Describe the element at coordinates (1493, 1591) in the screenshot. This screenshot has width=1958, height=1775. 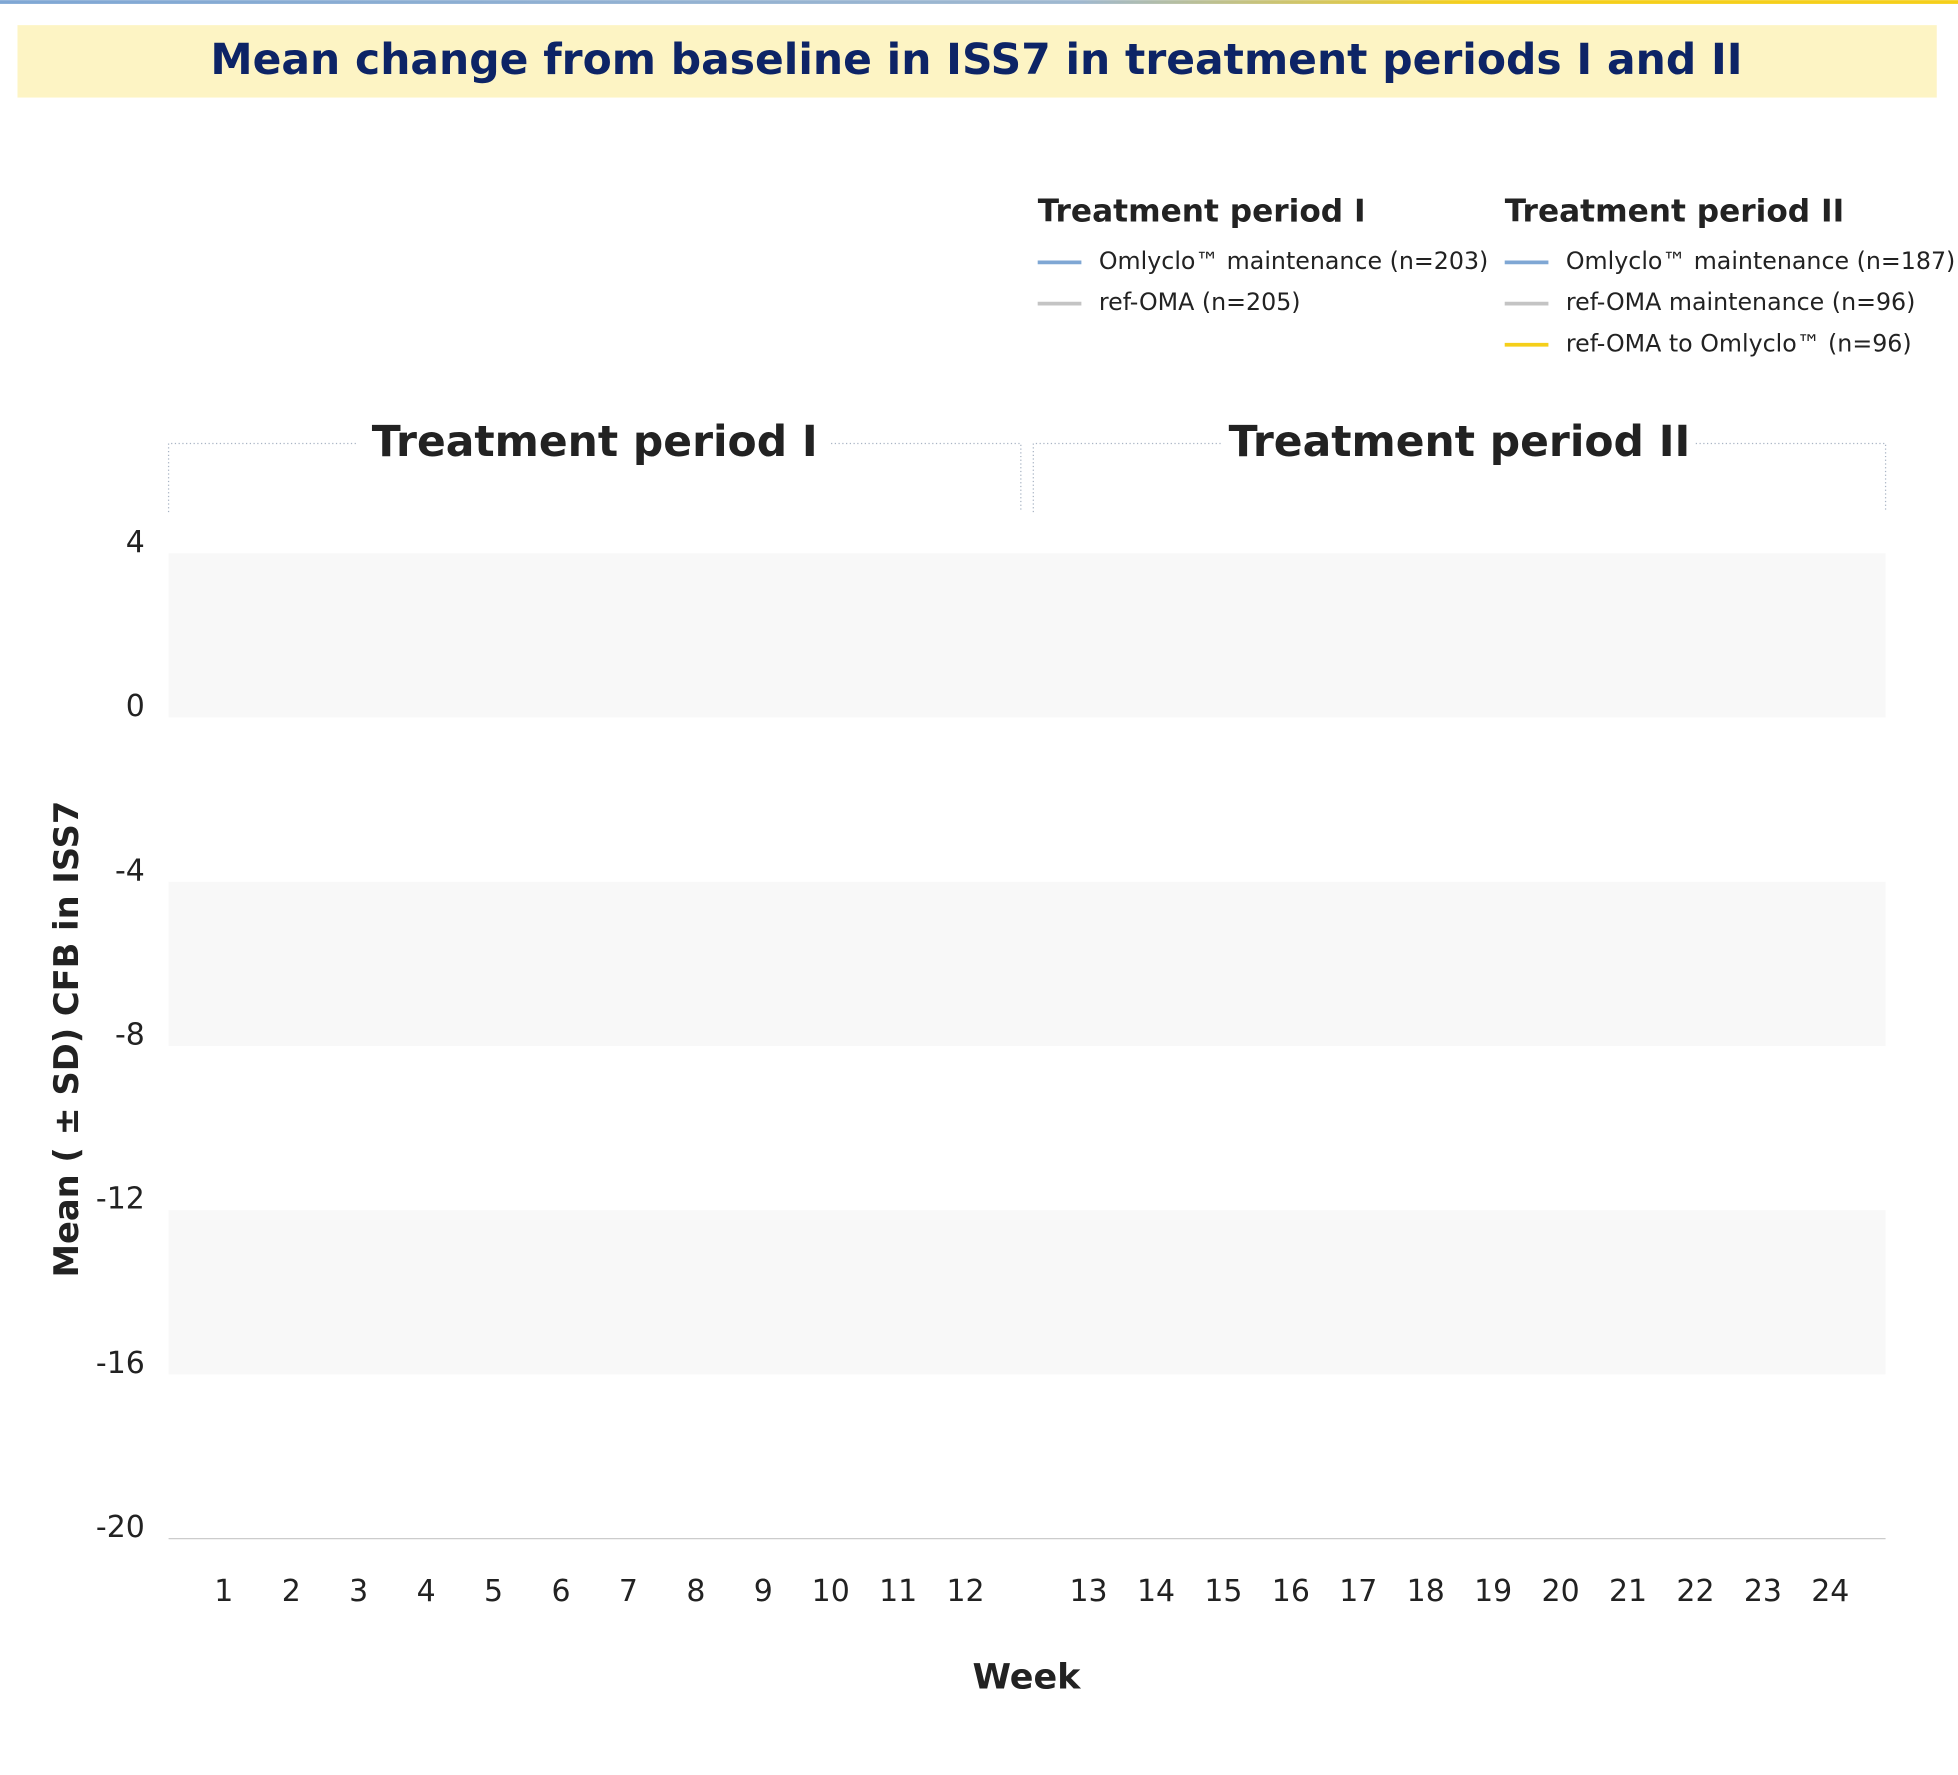
I see `x-tick-label: 19` at that location.